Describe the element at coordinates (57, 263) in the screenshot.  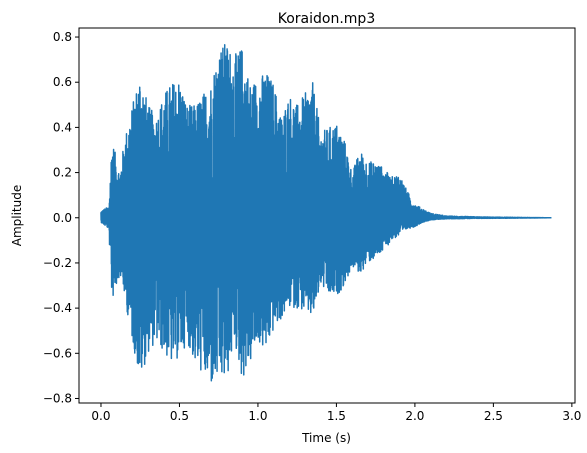
I see `y-tick-label: −0.2` at that location.